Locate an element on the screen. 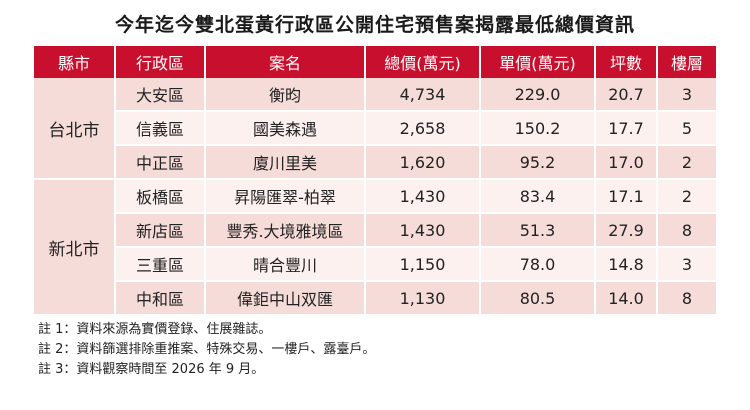 The width and height of the screenshot is (750, 410). project-cell: 晴合豐川 is located at coordinates (286, 265).